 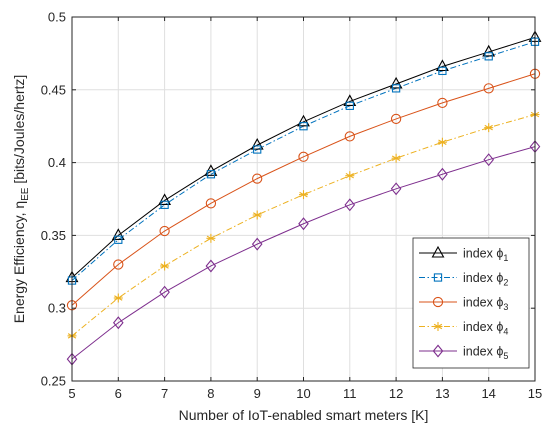 I want to click on y-tick-label: 0.25, so click(x=53, y=381).